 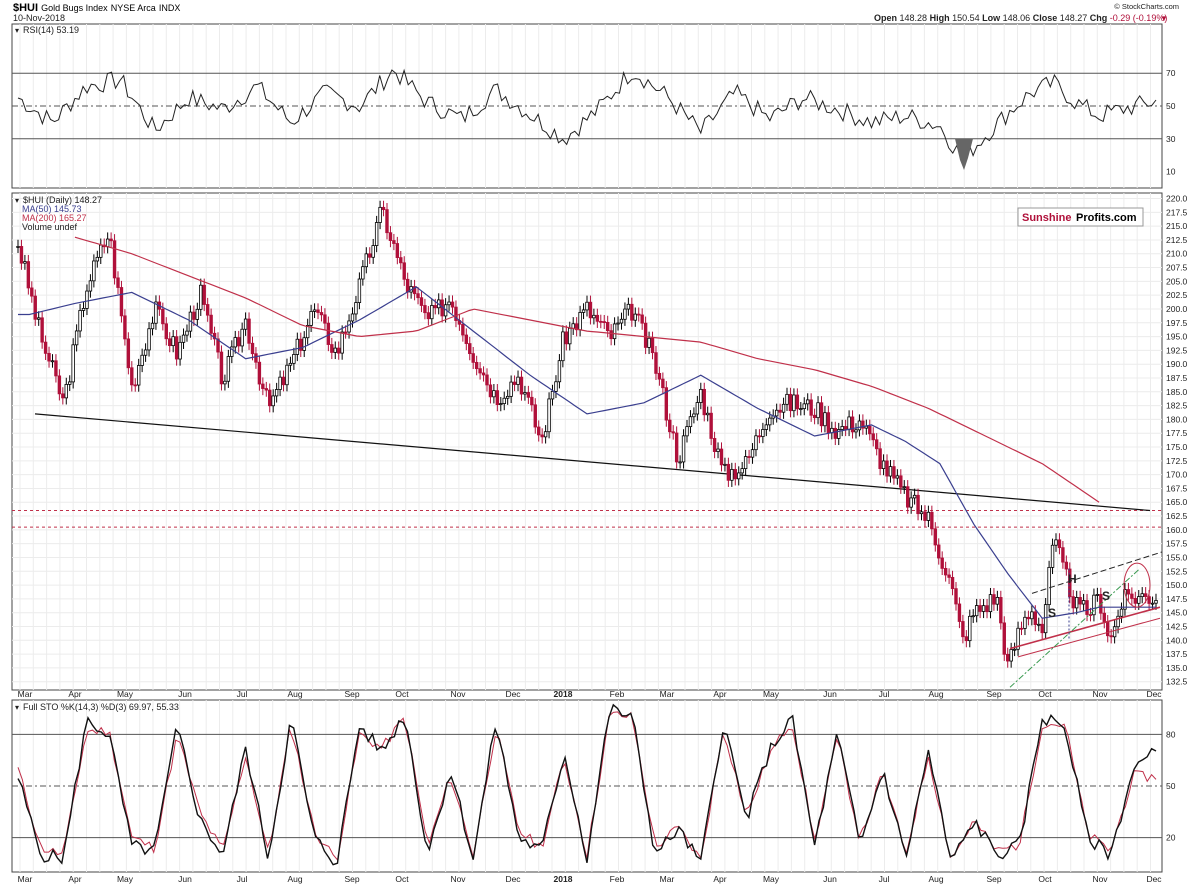 What do you see at coordinates (1106, 596) in the screenshot?
I see `pattern-label-right-shoulder: S` at bounding box center [1106, 596].